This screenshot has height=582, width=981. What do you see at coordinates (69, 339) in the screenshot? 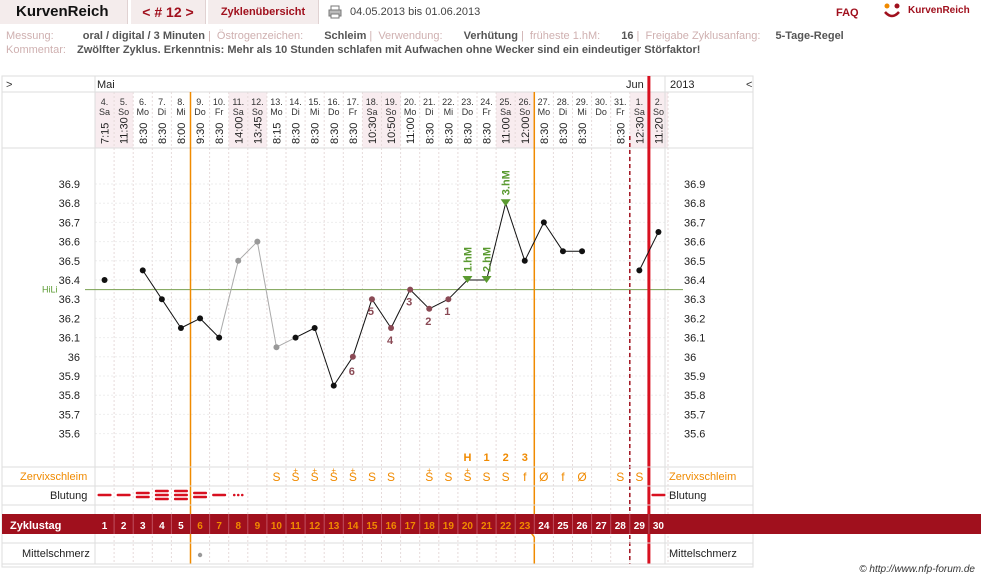
I see `y-tick-label-left: 36.1` at bounding box center [69, 339].